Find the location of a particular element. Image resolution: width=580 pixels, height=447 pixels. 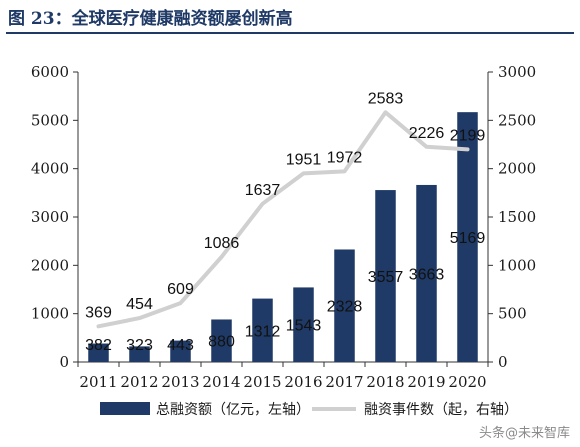

line-value-label: 1086 is located at coordinates (222, 243).